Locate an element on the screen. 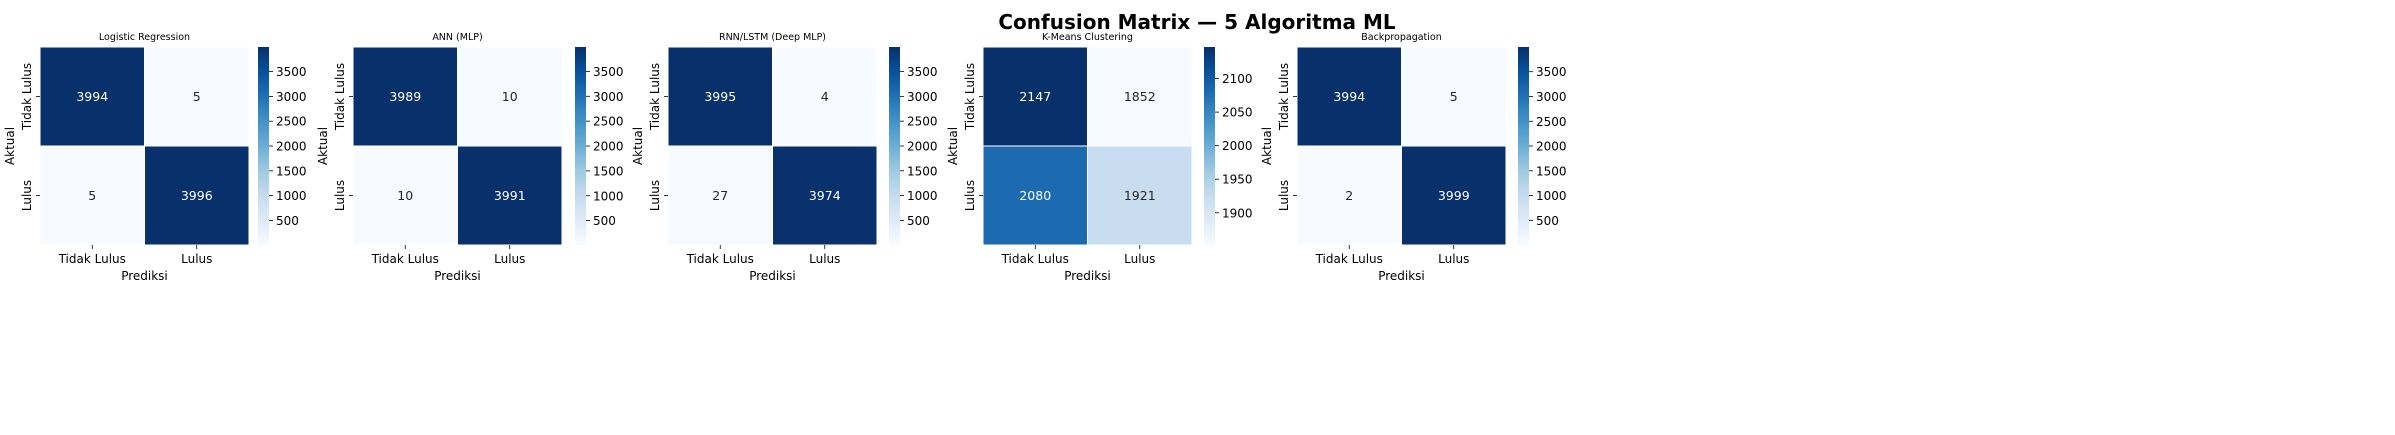 The image size is (2395, 435). cell-value-label: 3995 is located at coordinates (720, 96).